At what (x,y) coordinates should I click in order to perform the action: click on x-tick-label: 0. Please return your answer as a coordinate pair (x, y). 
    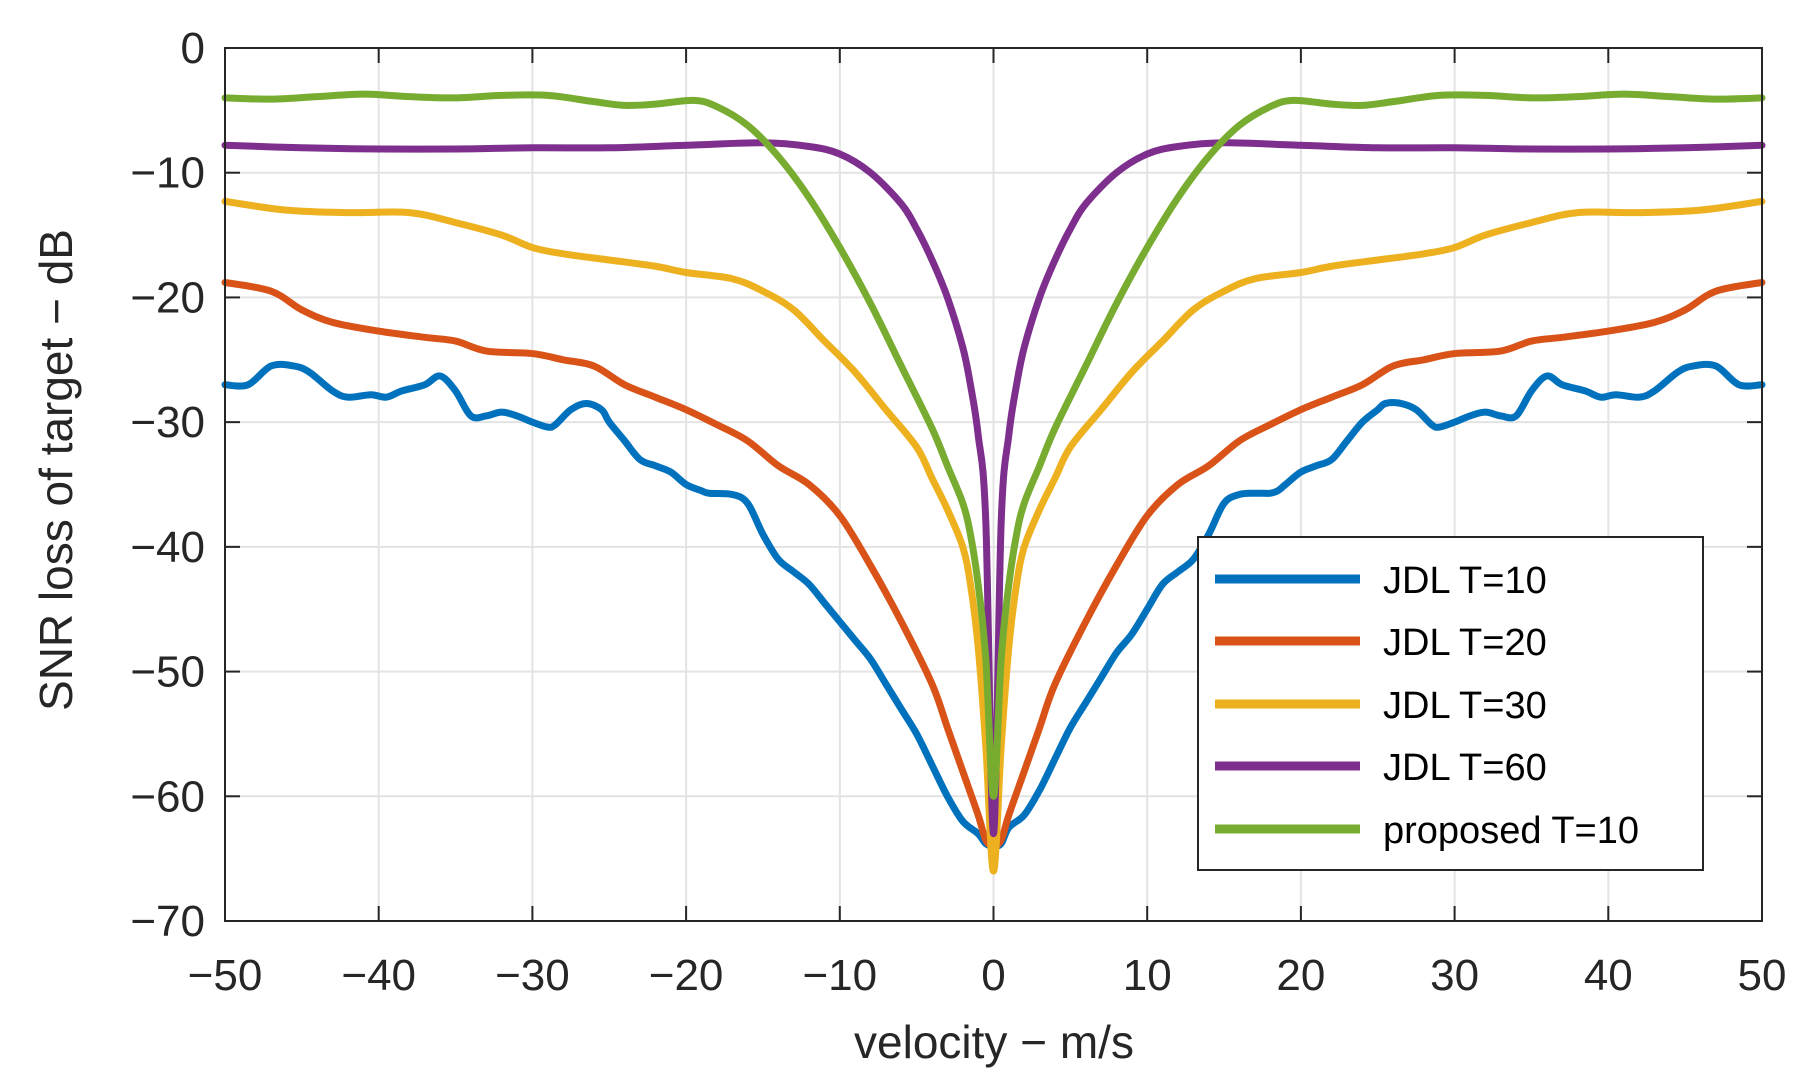
    Looking at the image, I should click on (993, 975).